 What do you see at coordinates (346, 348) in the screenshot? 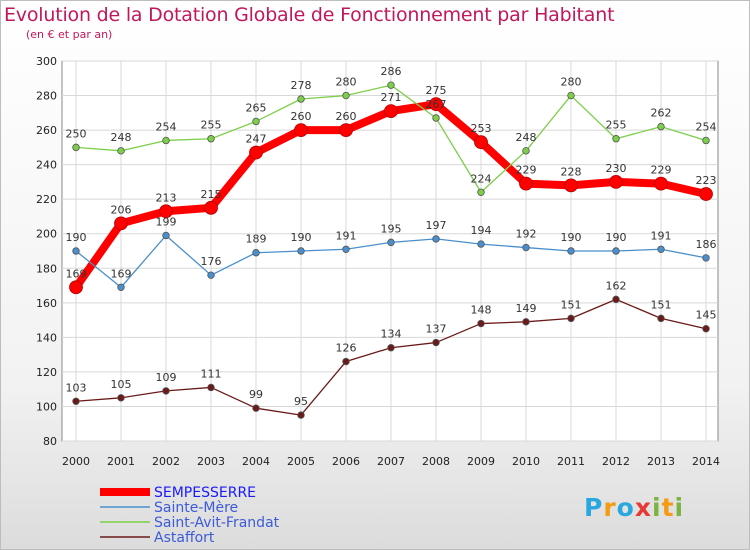
I see `data-label: 126` at bounding box center [346, 348].